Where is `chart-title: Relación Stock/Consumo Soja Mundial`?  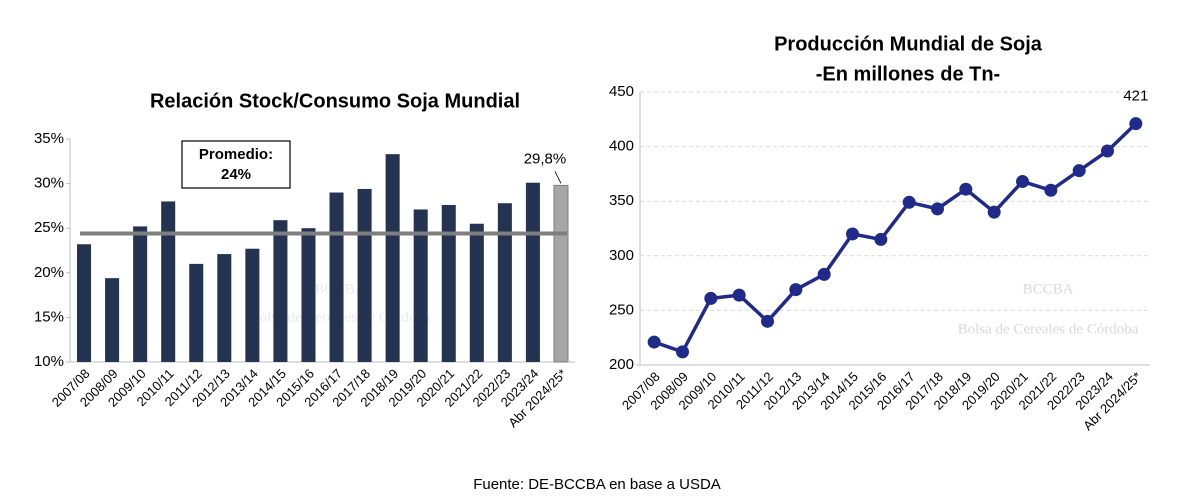 chart-title: Relación Stock/Consumo Soja Mundial is located at coordinates (335, 101).